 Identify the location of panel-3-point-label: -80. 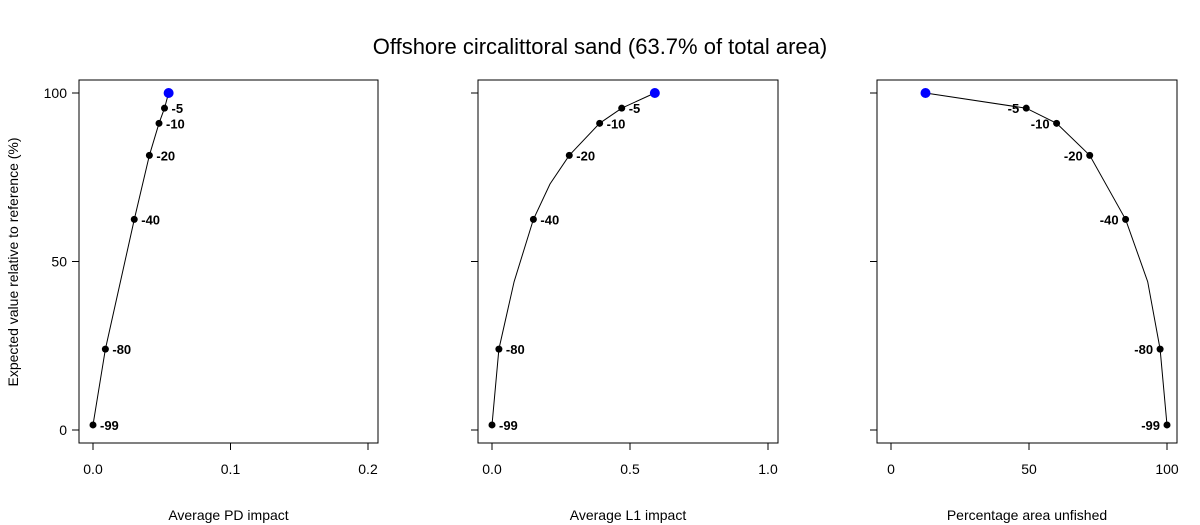
(1143, 349).